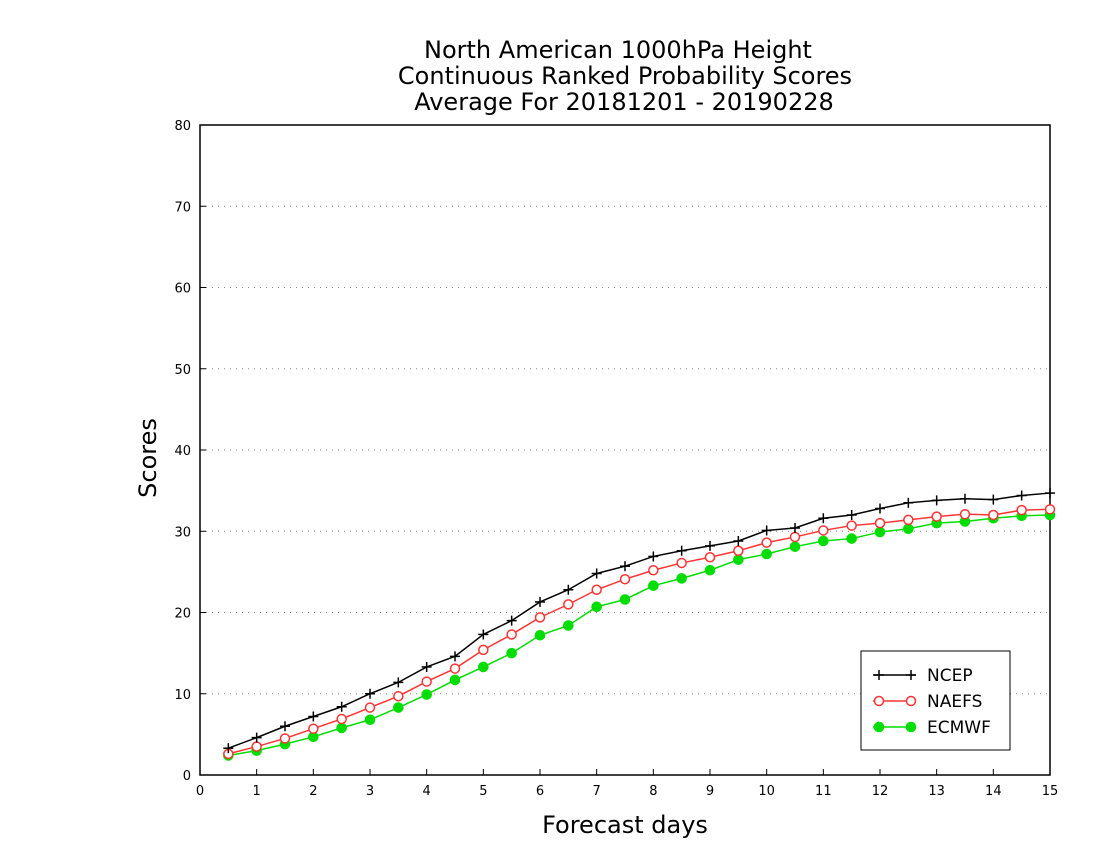  Describe the element at coordinates (182, 614) in the screenshot. I see `y-tick-label: 20` at that location.